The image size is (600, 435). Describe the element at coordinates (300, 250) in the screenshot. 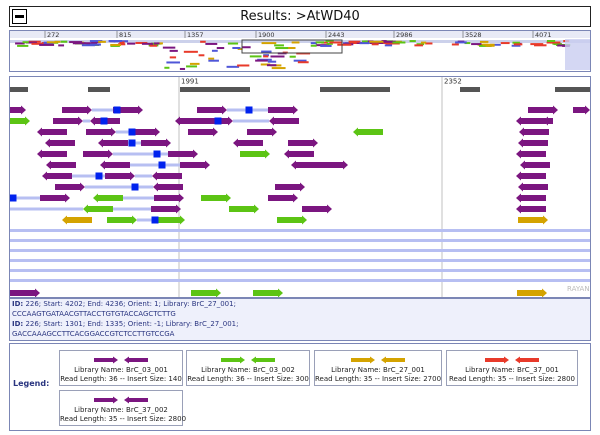

I see `empty-lane` at that location.